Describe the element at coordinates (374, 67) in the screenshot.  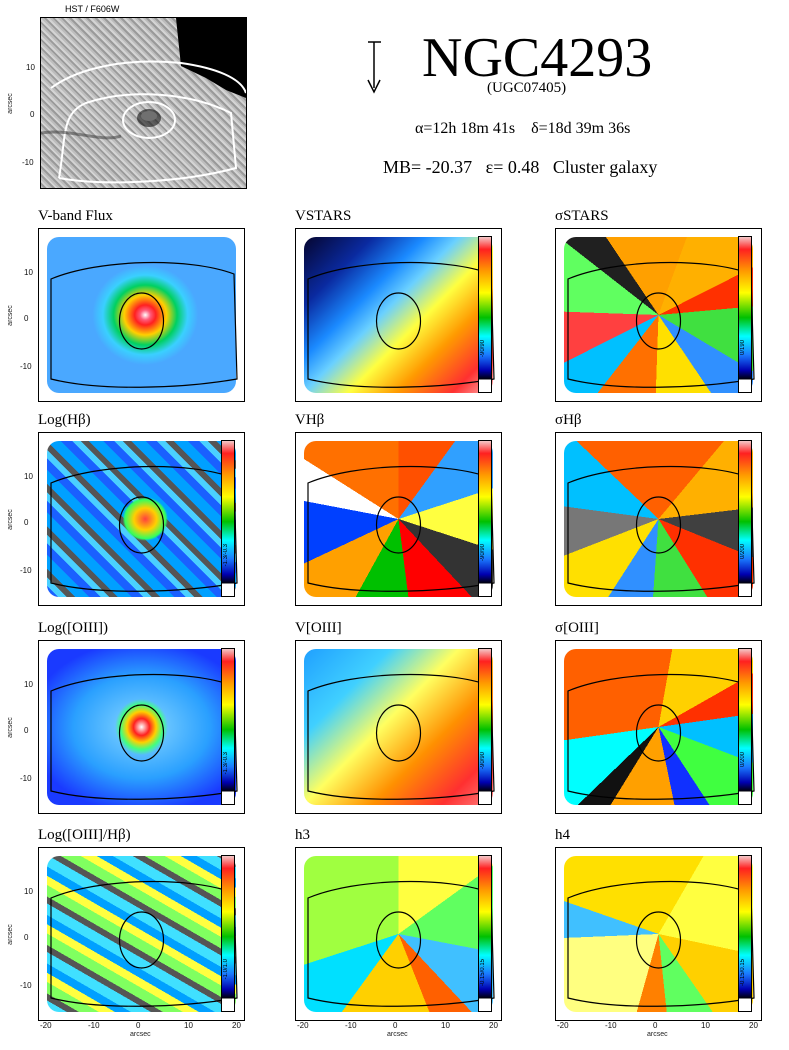
I see `orientation-arrow-icon` at that location.